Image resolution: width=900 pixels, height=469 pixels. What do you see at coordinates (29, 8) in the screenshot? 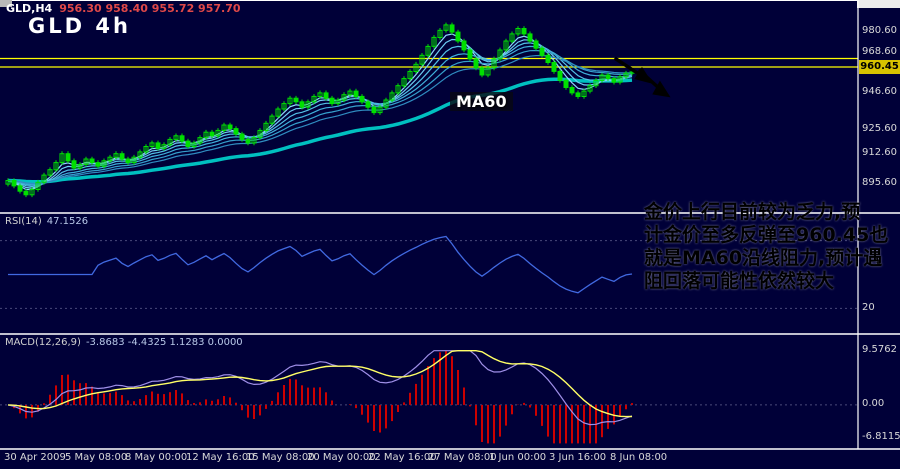
I see `symbol-timeframe-label: GLD,H4` at bounding box center [29, 8].